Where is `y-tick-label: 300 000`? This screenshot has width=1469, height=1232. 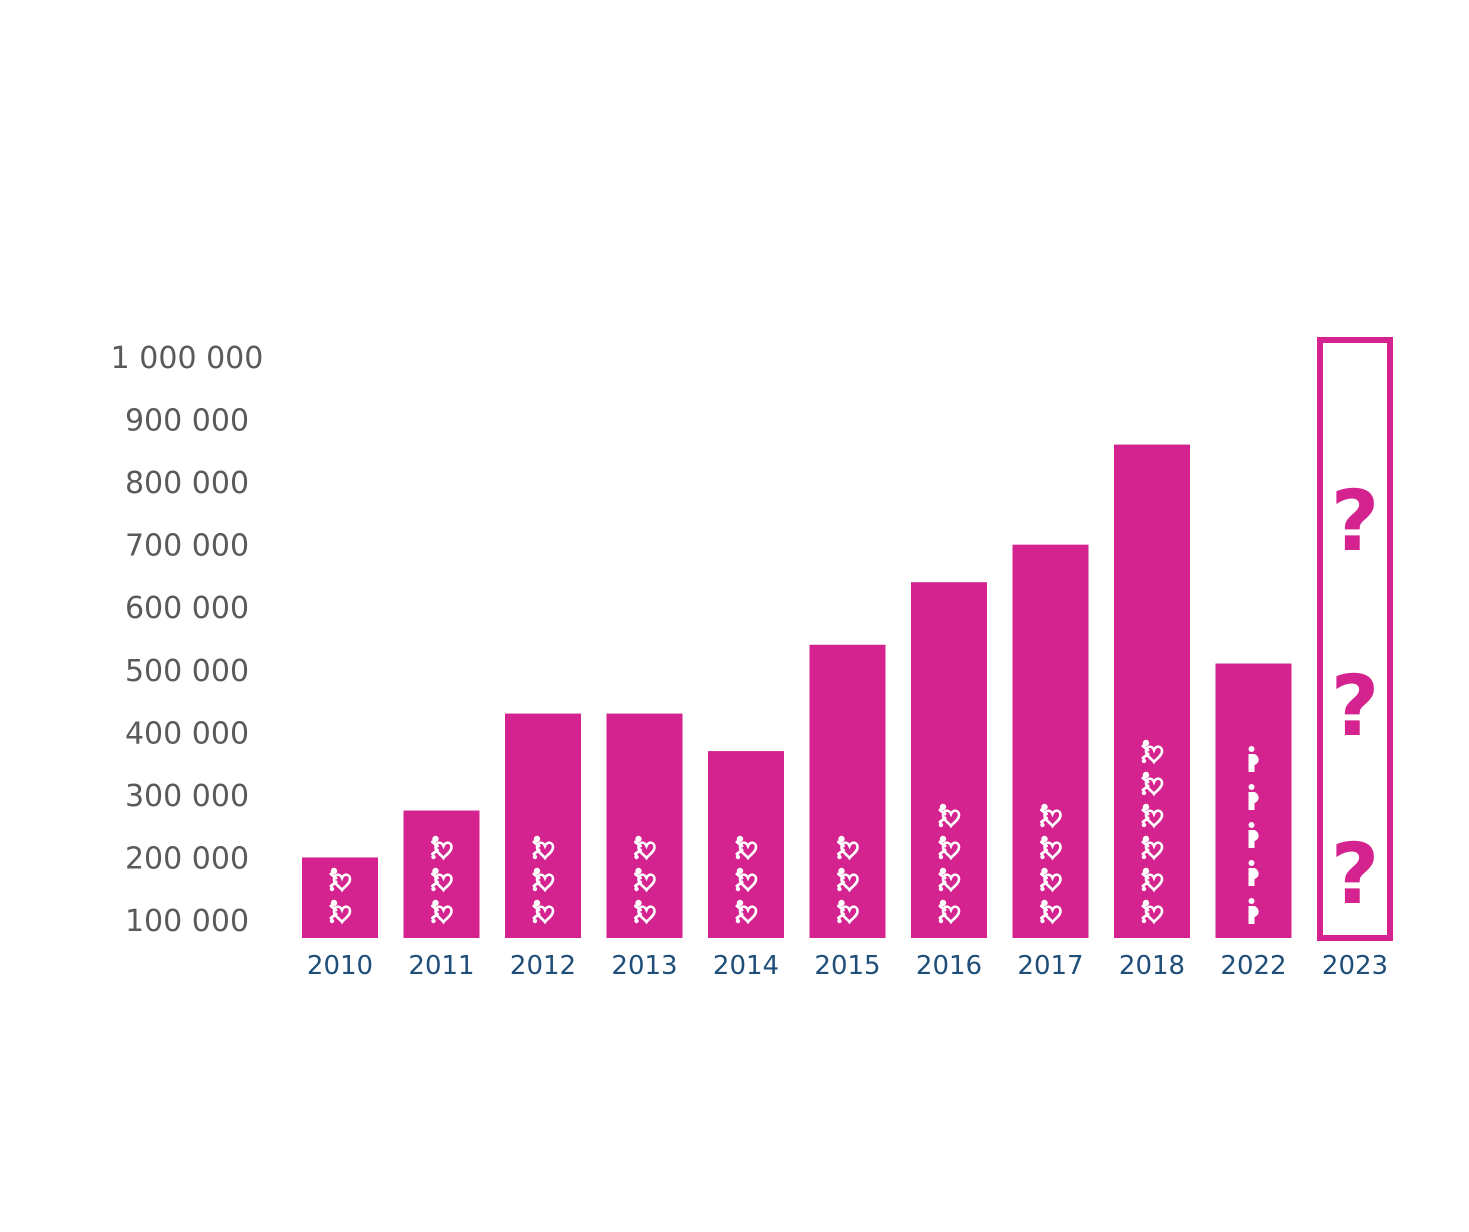 y-tick-label: 300 000 is located at coordinates (187, 796).